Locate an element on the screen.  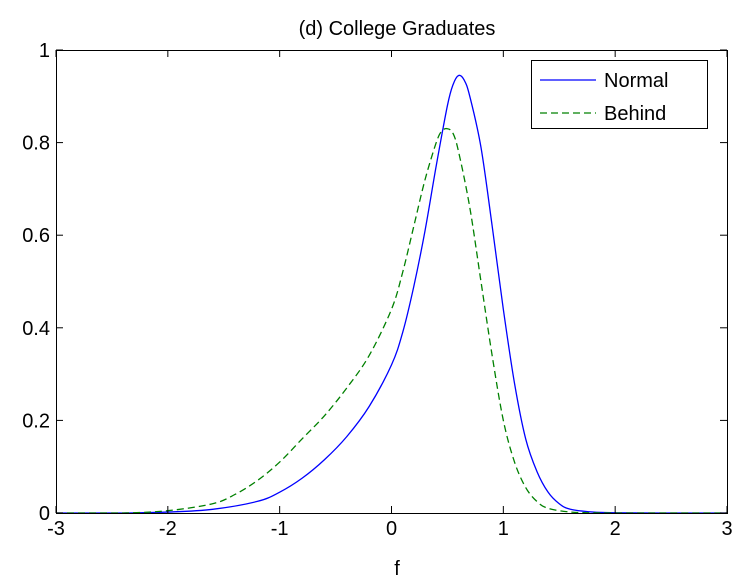
x-tick-label: 1 is located at coordinates (503, 529).